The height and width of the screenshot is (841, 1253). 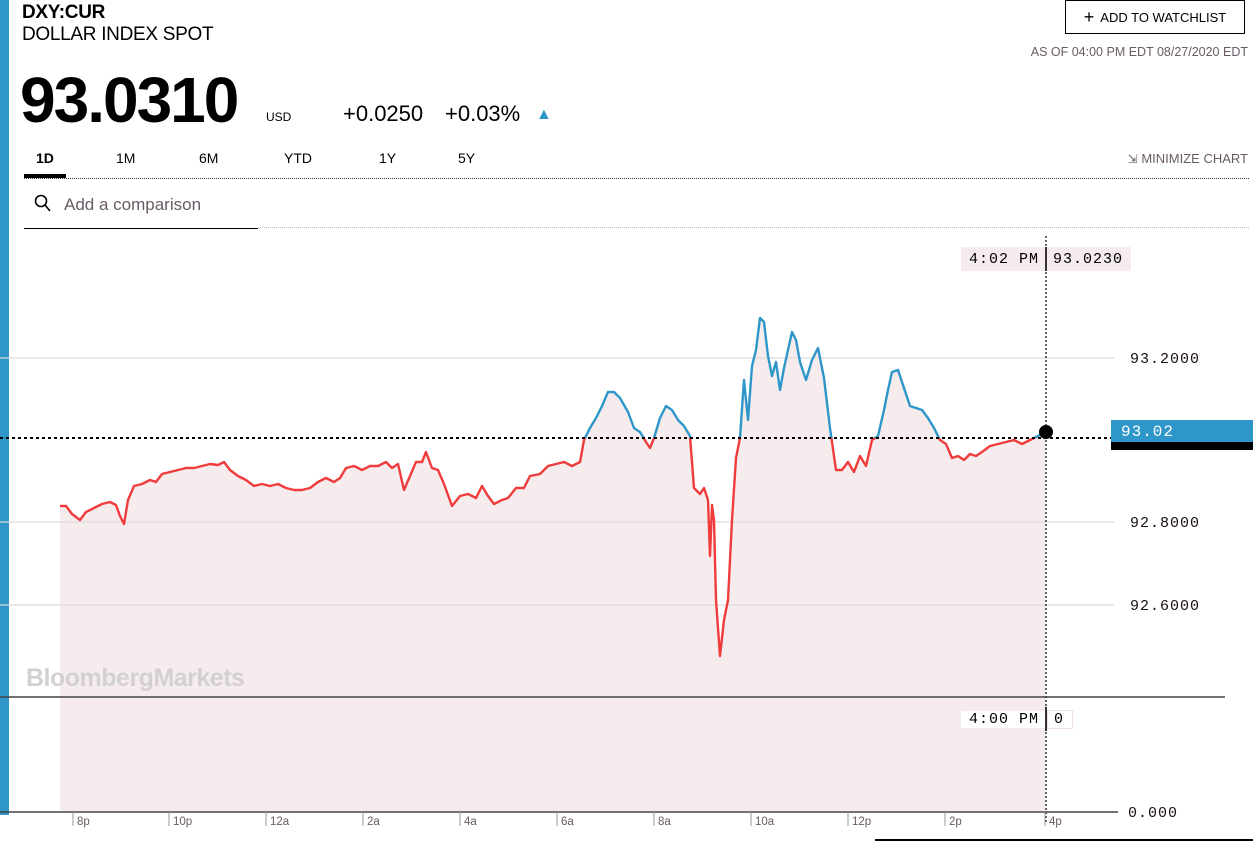 I want to click on x-tick-label: 2p, so click(x=955, y=822).